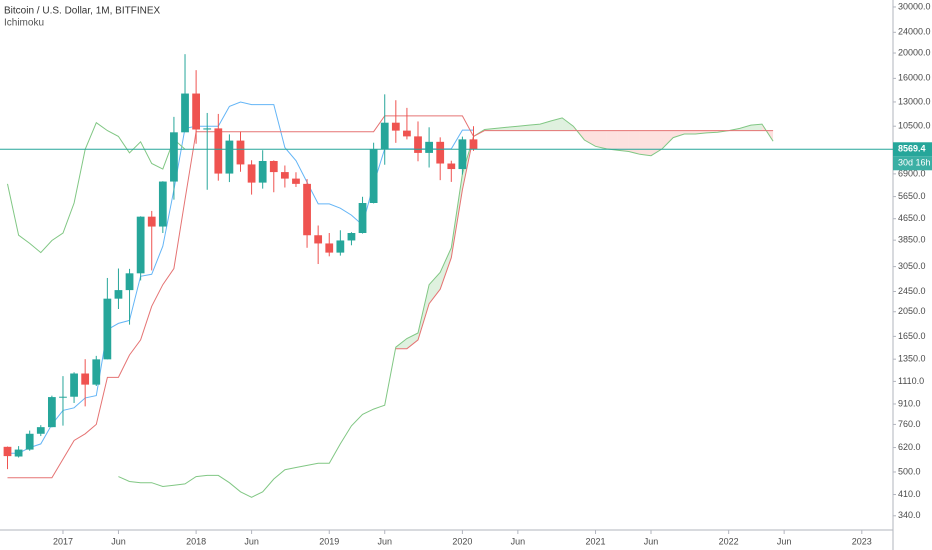 The width and height of the screenshot is (932, 550). Describe the element at coordinates (914, 52) in the screenshot. I see `y-tick-label: 20000.0` at that location.